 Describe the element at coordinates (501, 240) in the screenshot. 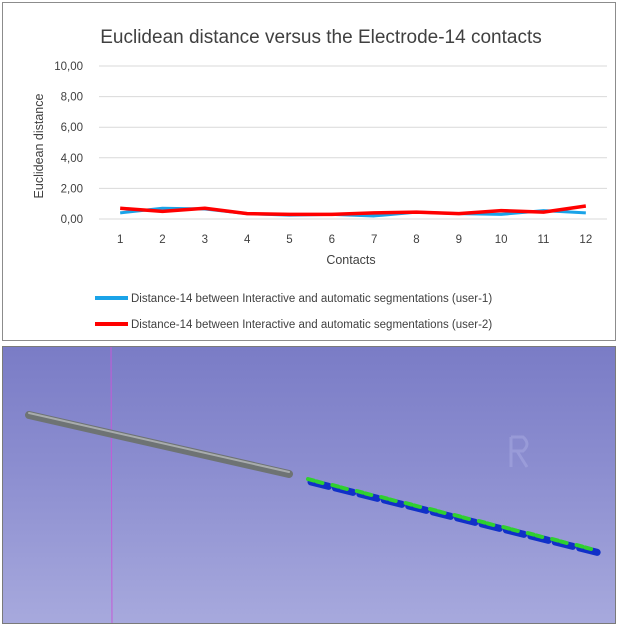

I see `x-tick-label: 10` at that location.